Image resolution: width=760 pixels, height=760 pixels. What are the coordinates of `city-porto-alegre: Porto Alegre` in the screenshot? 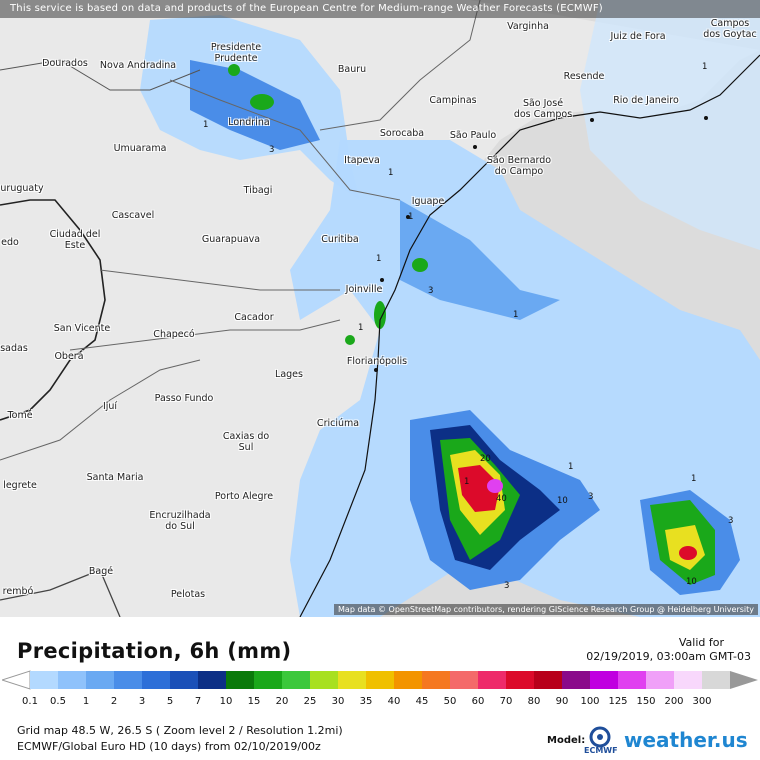 It's located at (244, 496).